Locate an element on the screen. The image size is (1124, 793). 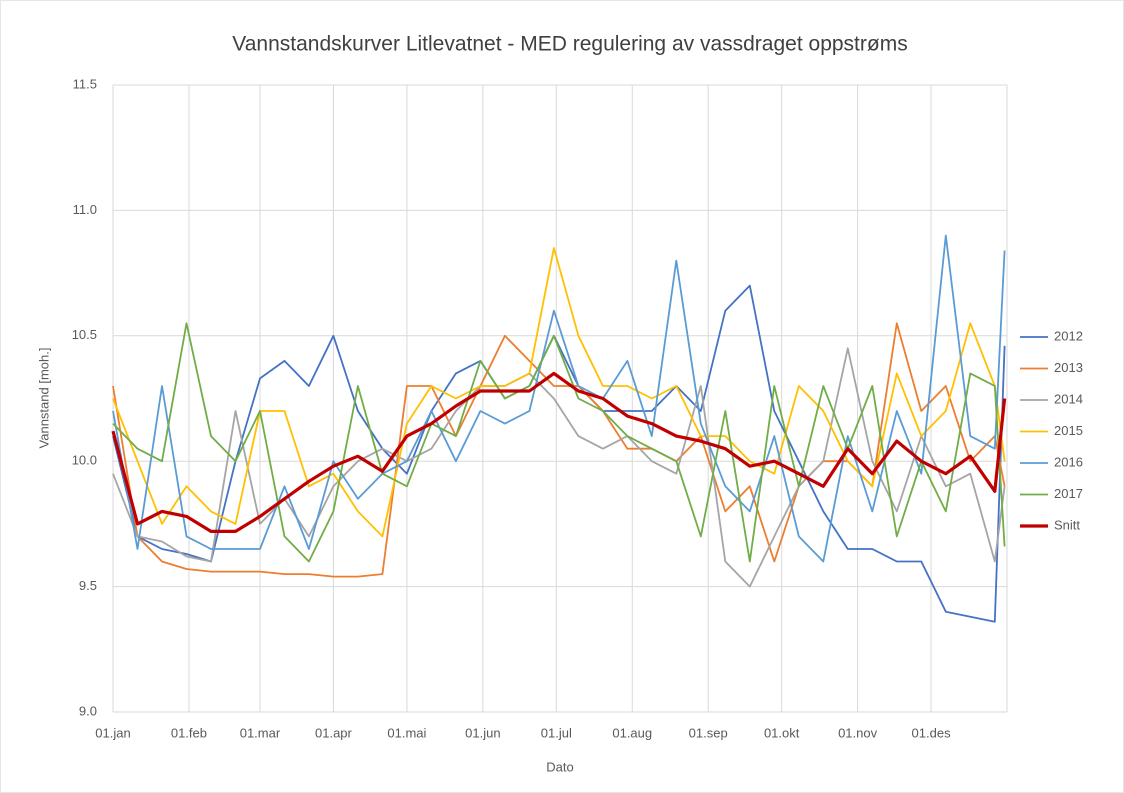
x-tick-label: 01.jan is located at coordinates (112, 732).